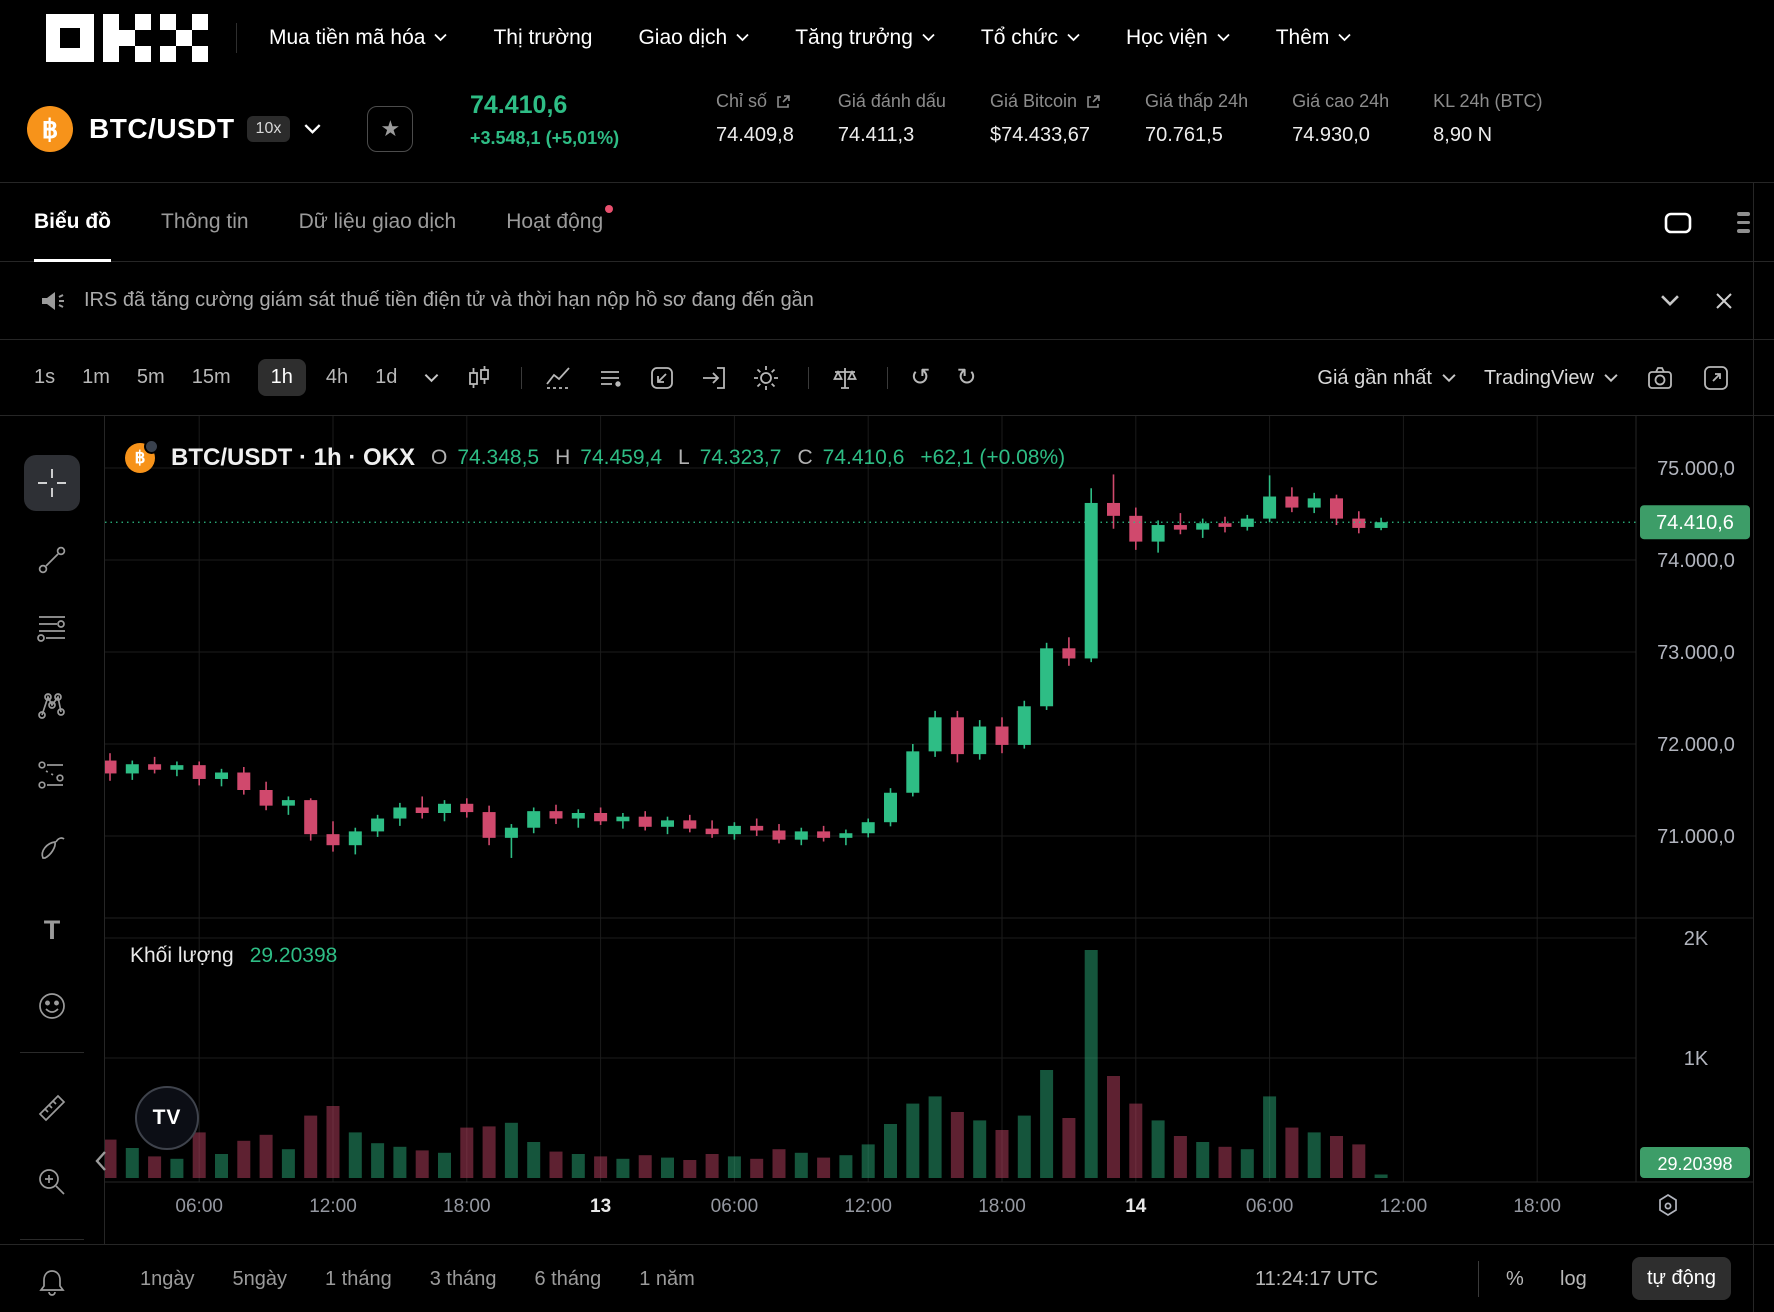 The image size is (1774, 1312). Describe the element at coordinates (1314, 38) in the screenshot. I see `nav-item-more: Thêm` at that location.